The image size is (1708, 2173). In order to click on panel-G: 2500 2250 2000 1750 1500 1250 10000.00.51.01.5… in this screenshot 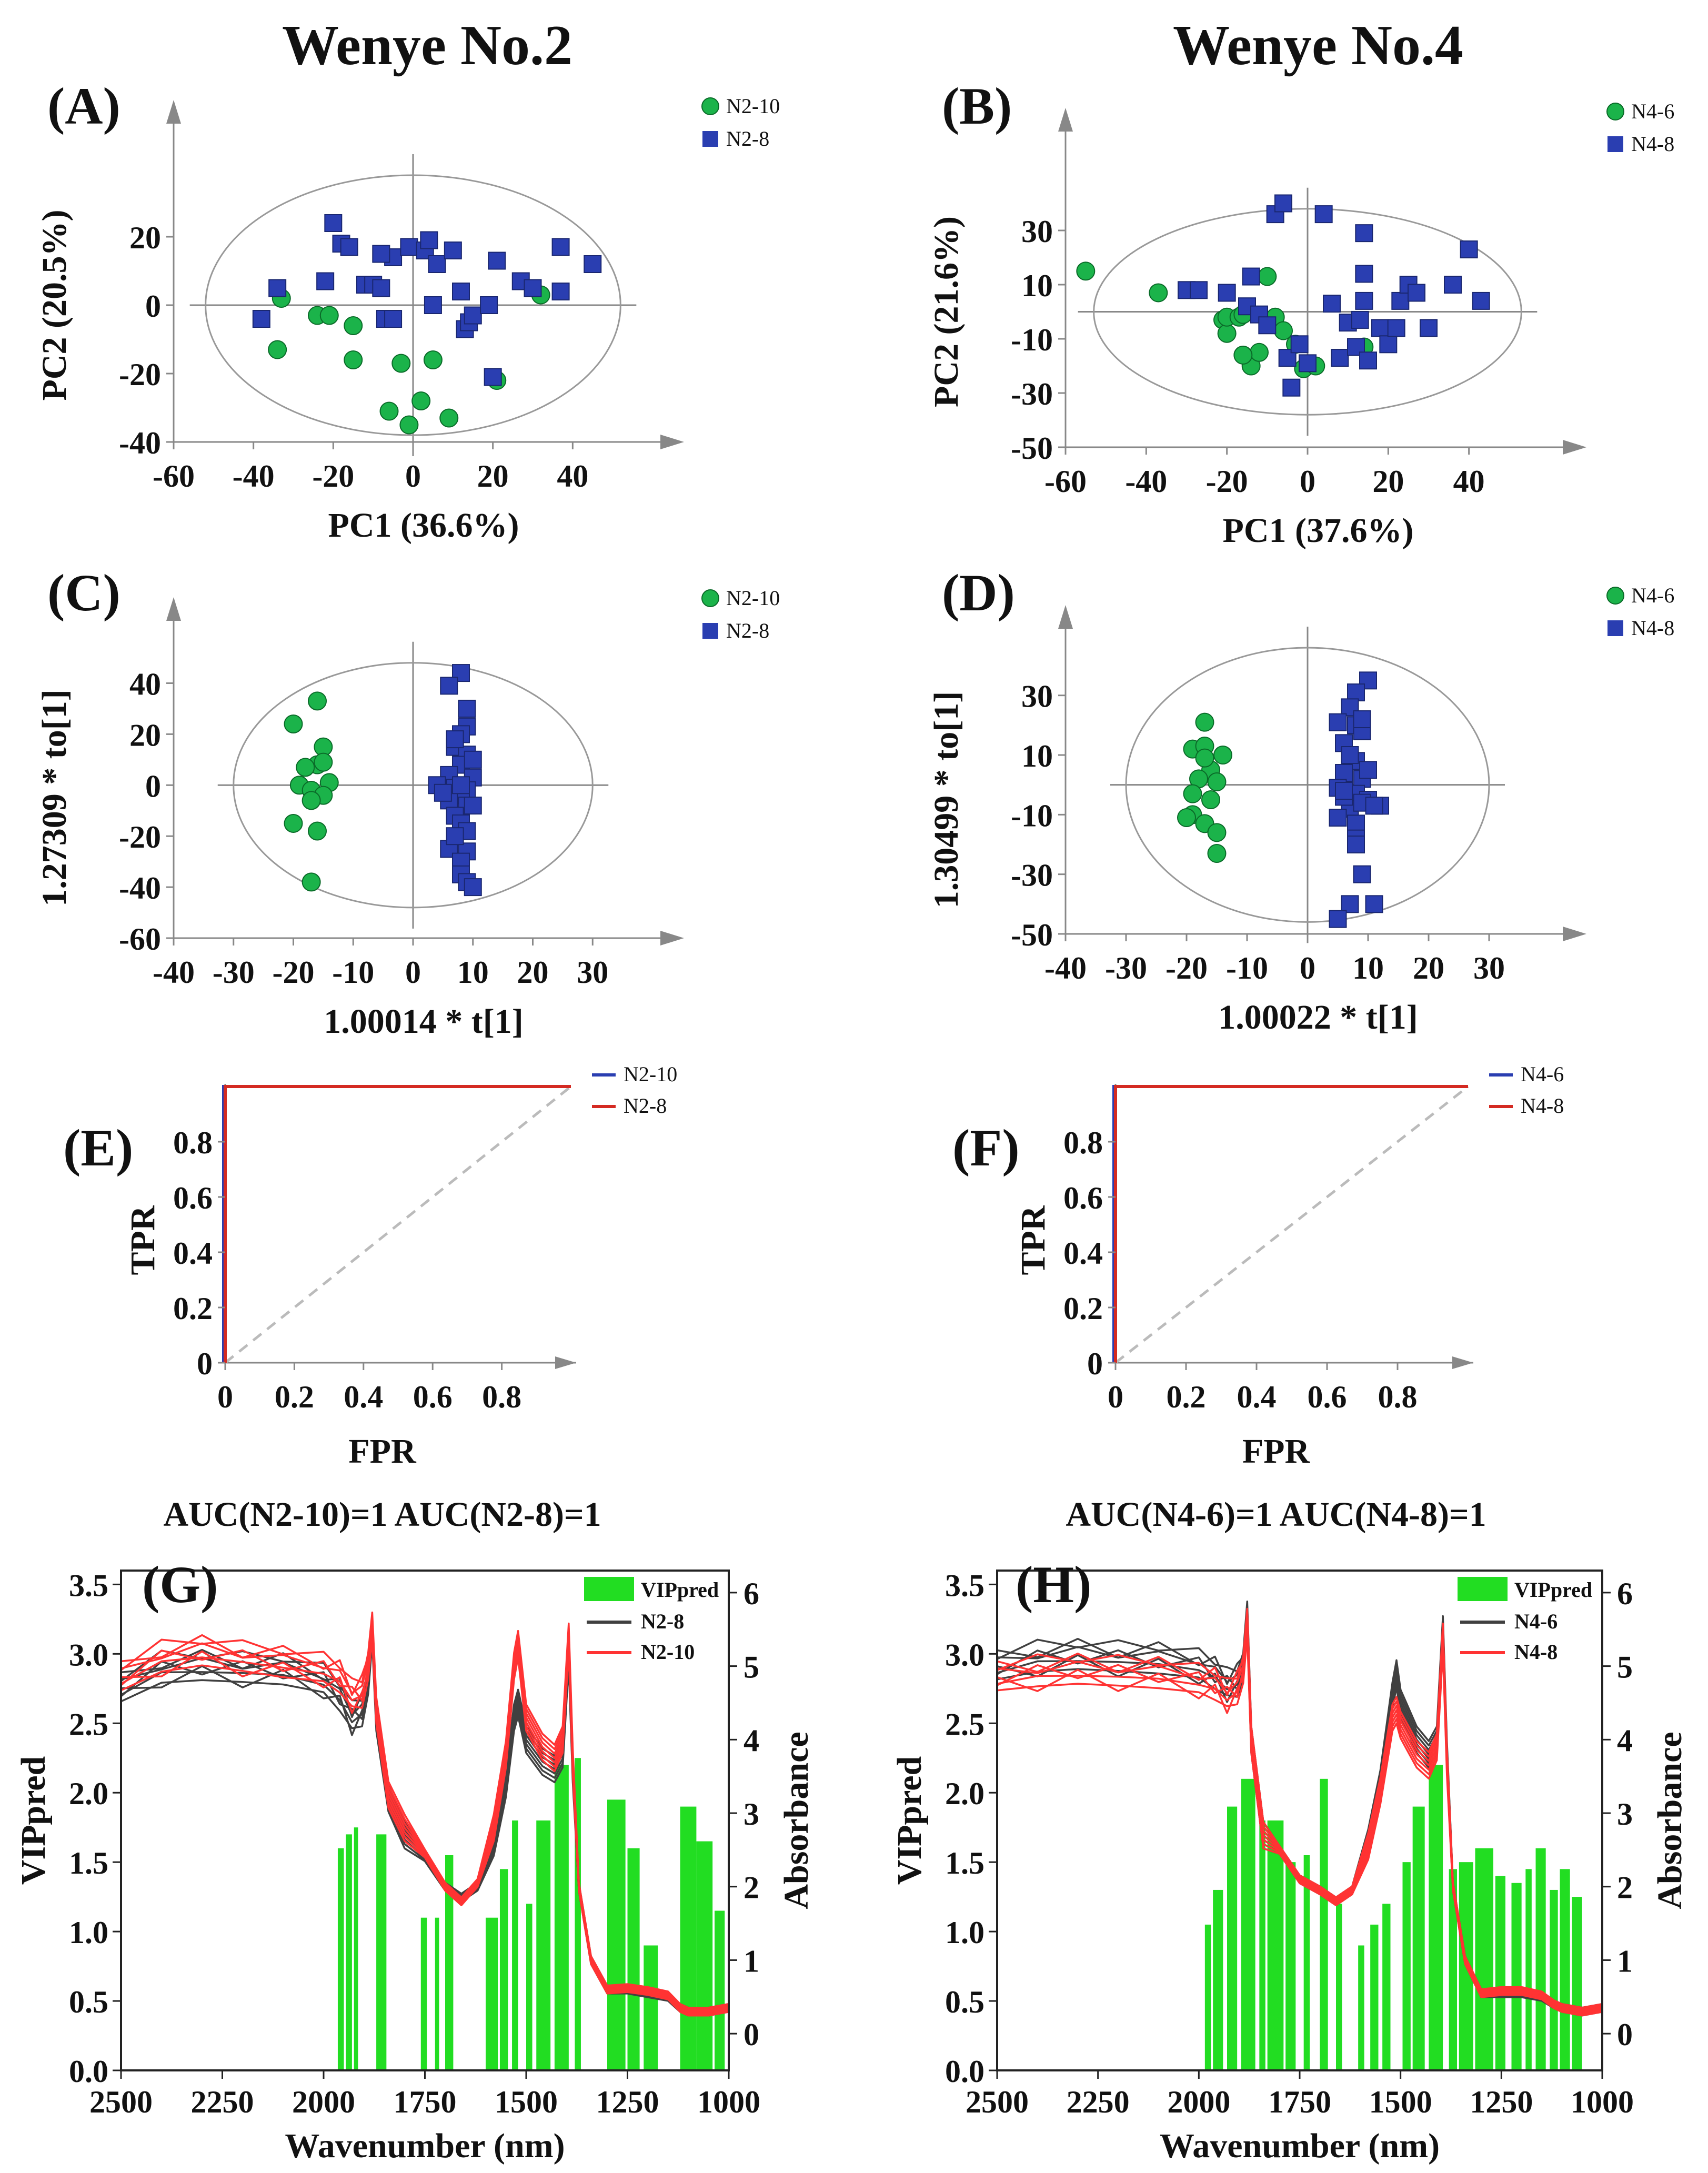, I will do `click(415, 1860)`.